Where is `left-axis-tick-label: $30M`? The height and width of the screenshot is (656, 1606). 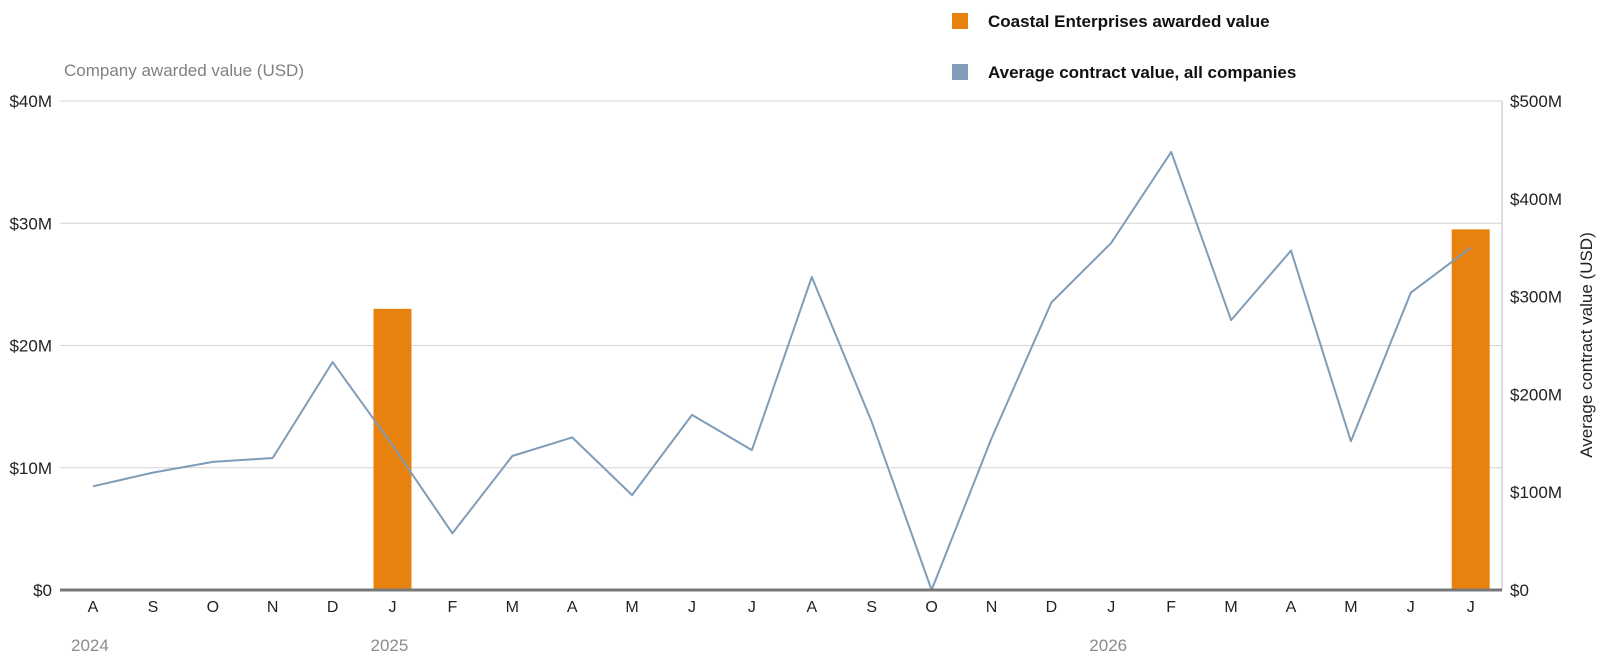
left-axis-tick-label: $30M is located at coordinates (30, 223).